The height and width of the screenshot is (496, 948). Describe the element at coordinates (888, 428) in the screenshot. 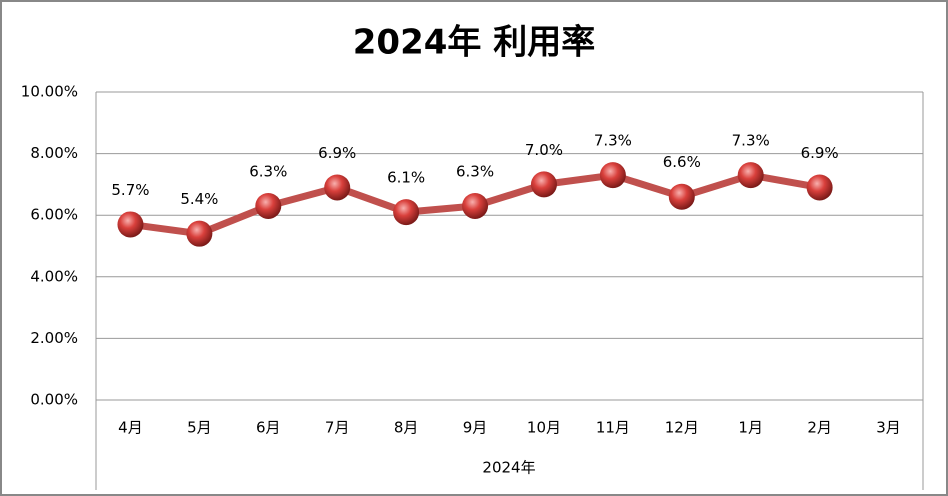

I see `x-tick-label: 3月` at that location.